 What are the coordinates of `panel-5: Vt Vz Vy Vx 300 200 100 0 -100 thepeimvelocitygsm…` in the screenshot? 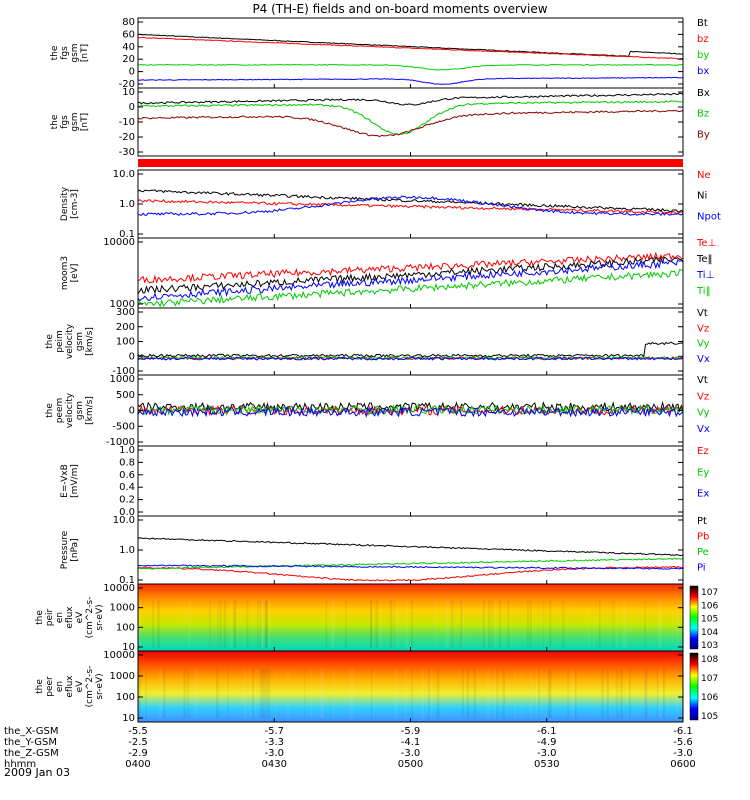 It's located at (377, 342).